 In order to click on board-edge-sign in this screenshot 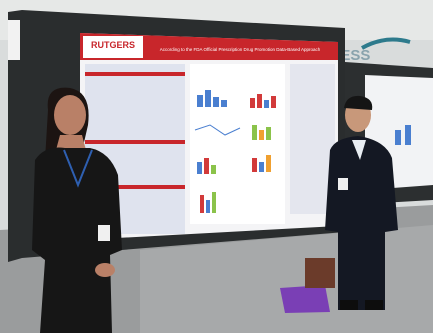, I will do `click(14, 40)`.